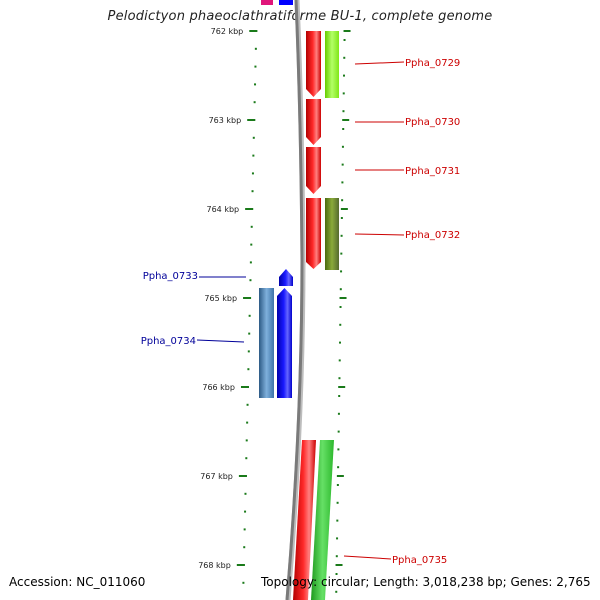 This screenshot has width=600, height=600. What do you see at coordinates (294, 300) in the screenshot?
I see `genome-backbone` at bounding box center [294, 300].